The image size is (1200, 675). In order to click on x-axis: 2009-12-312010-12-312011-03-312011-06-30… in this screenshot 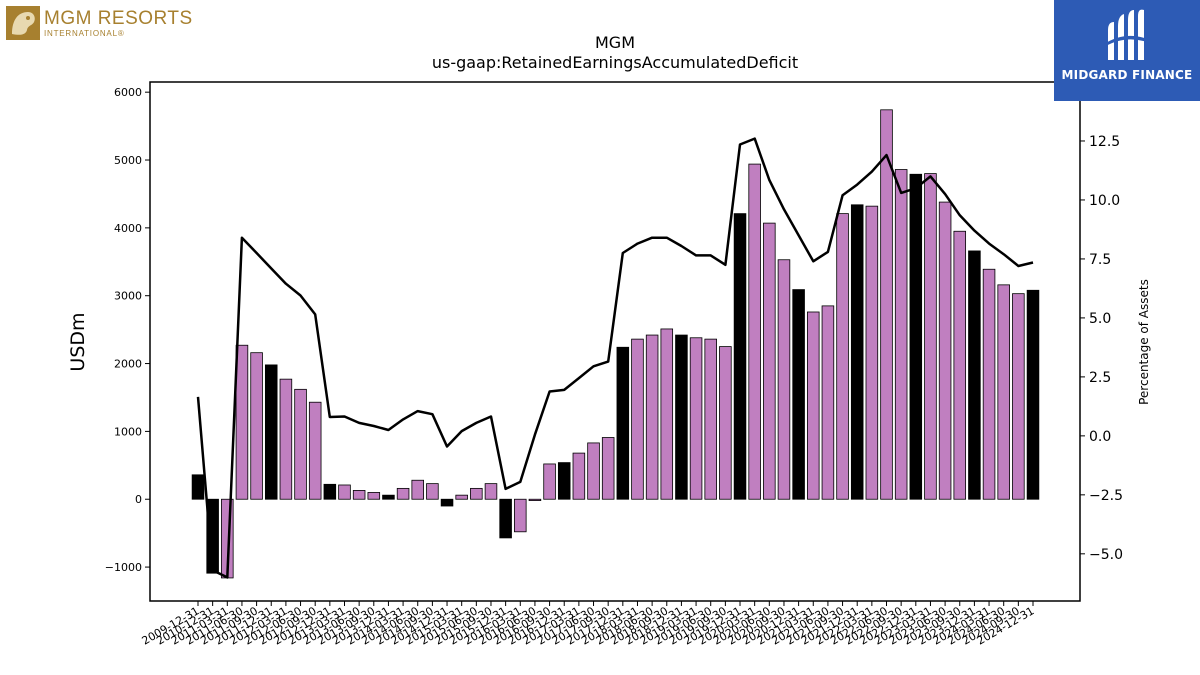, I will do `click(588, 624)`.